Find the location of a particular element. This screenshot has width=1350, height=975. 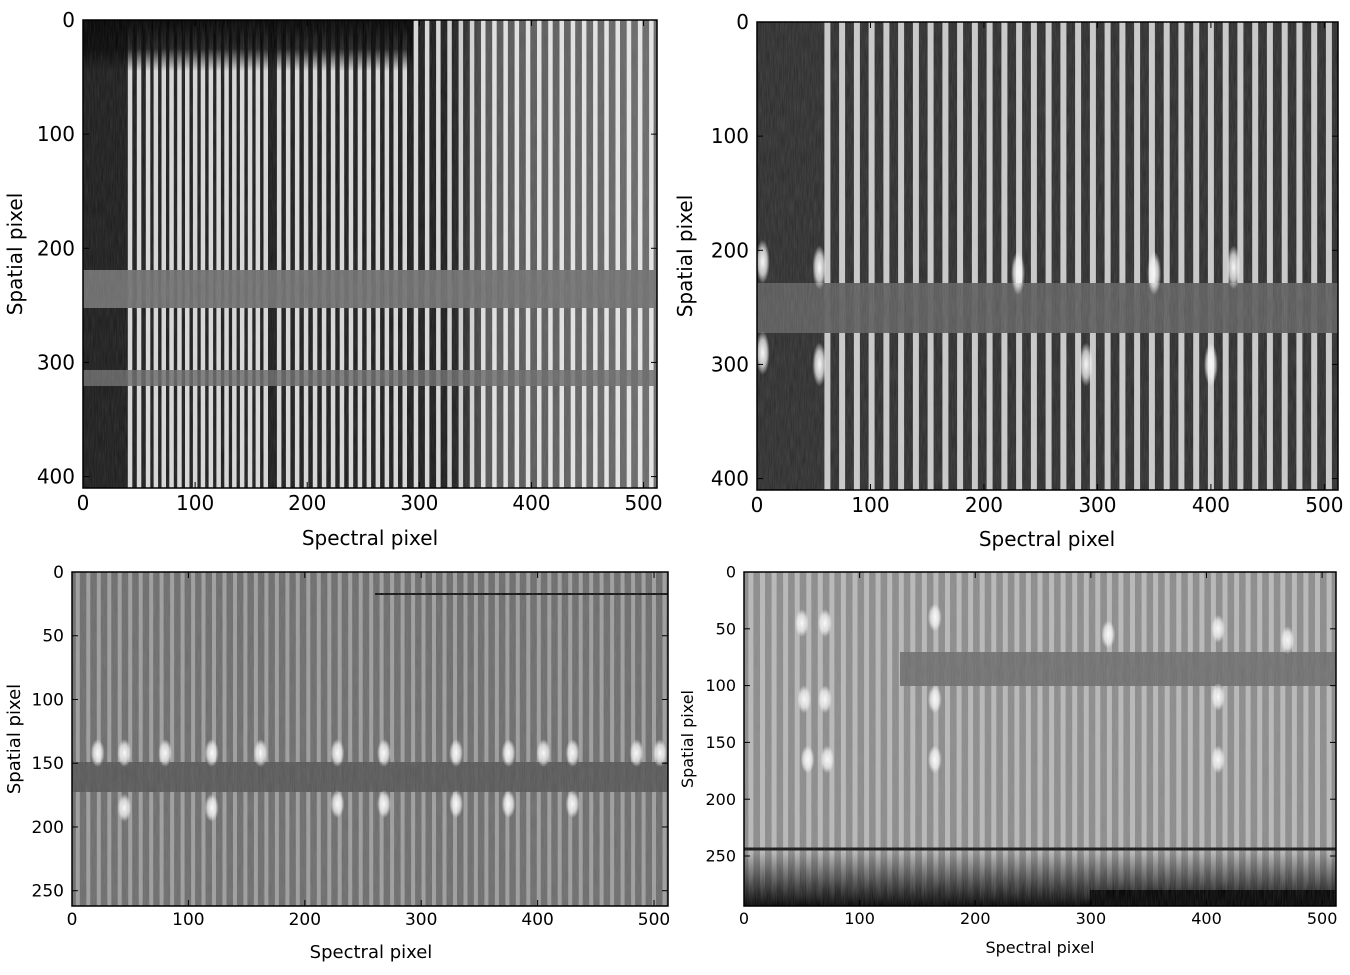

panel-bottom-right-xlabel: Spectral pixel is located at coordinates (1039, 947).